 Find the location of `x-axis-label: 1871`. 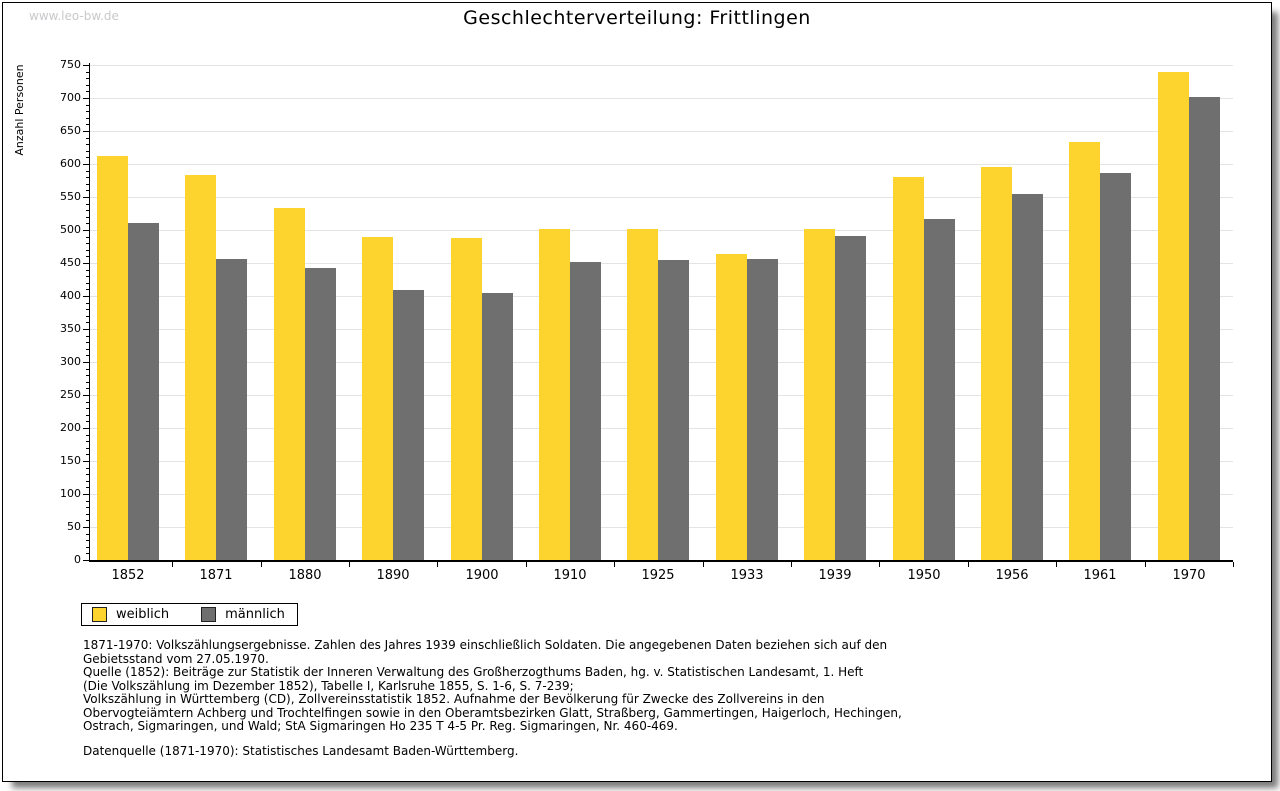

x-axis-label: 1871 is located at coordinates (216, 575).